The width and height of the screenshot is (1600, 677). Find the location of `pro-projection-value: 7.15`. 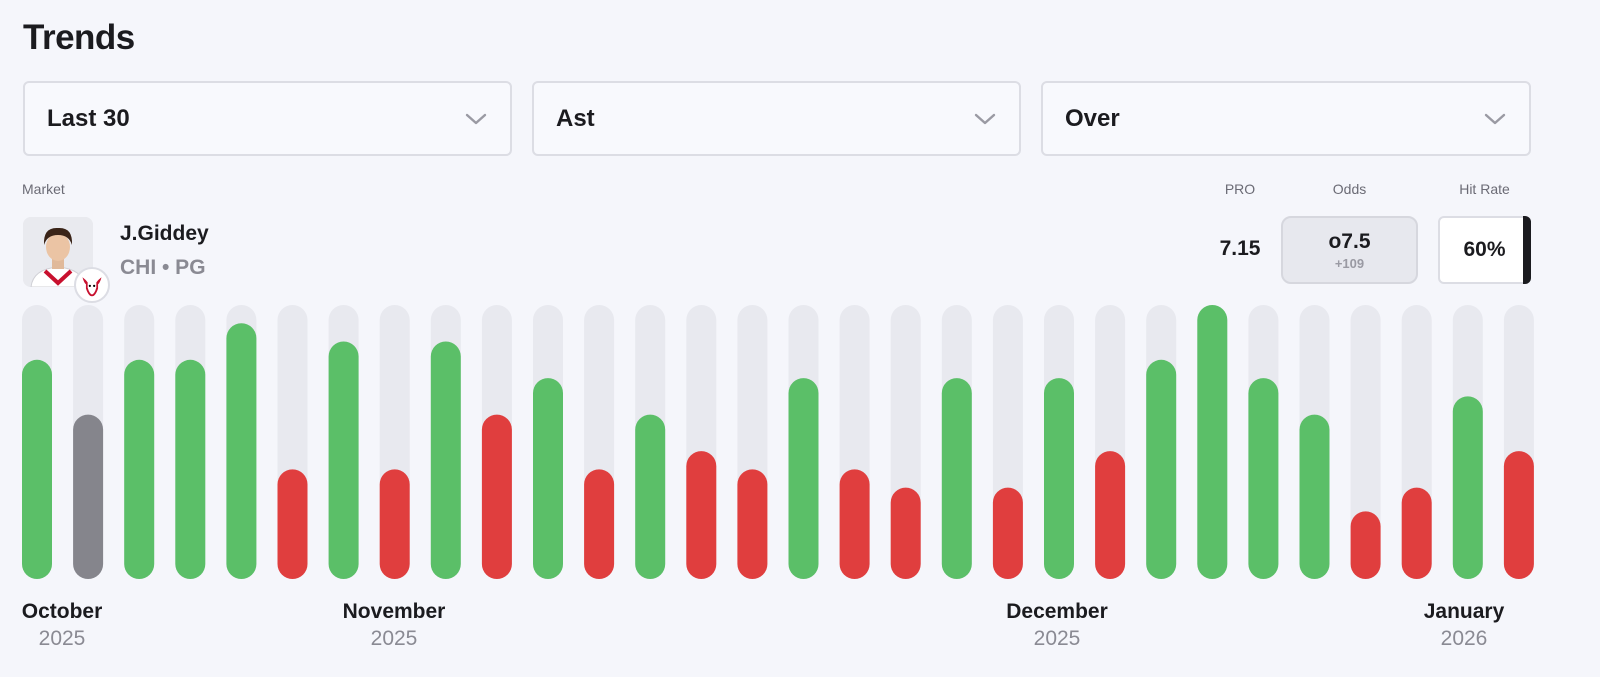

pro-projection-value: 7.15 is located at coordinates (1240, 248).